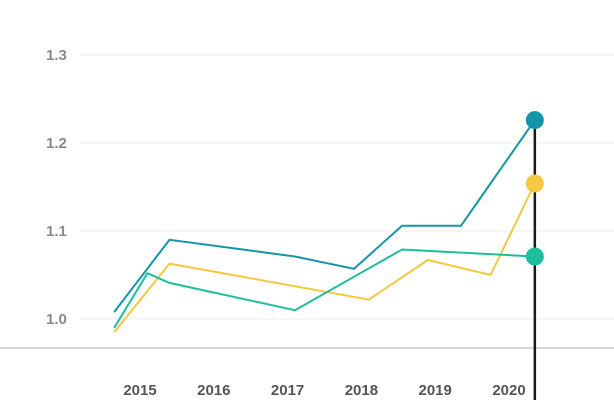  Describe the element at coordinates (56, 187) in the screenshot. I see `y-axis-ticks: 1.0 1.1 1.2 1.3` at that location.